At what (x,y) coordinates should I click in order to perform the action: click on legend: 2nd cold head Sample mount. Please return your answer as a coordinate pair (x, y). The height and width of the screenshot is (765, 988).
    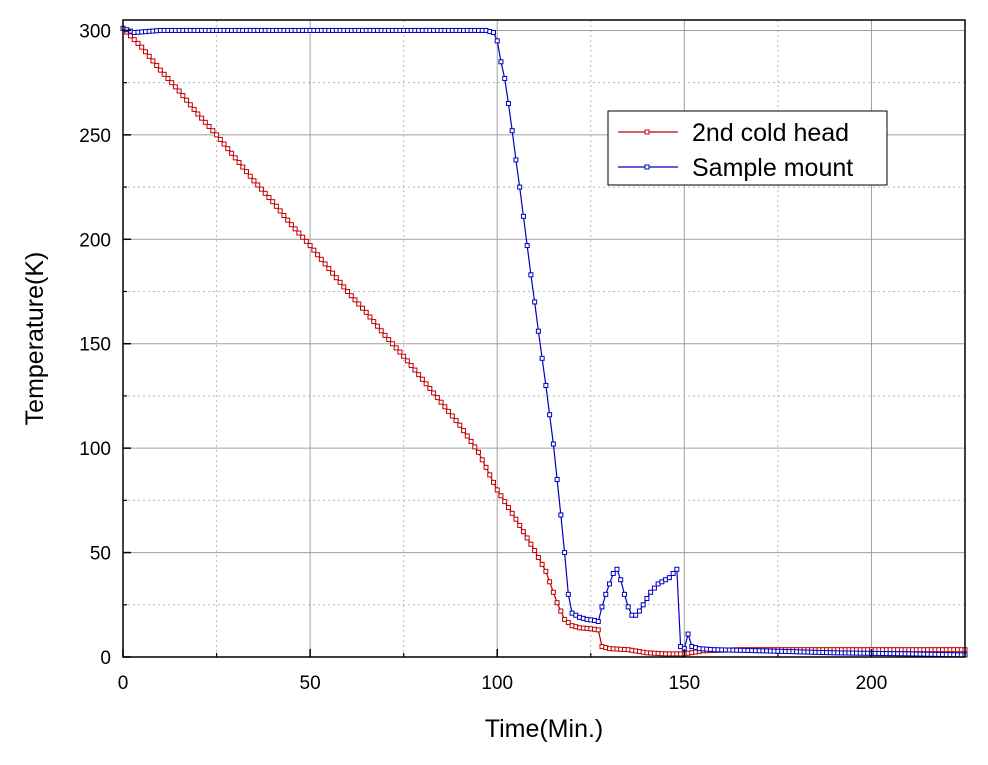
    Looking at the image, I should click on (747, 148).